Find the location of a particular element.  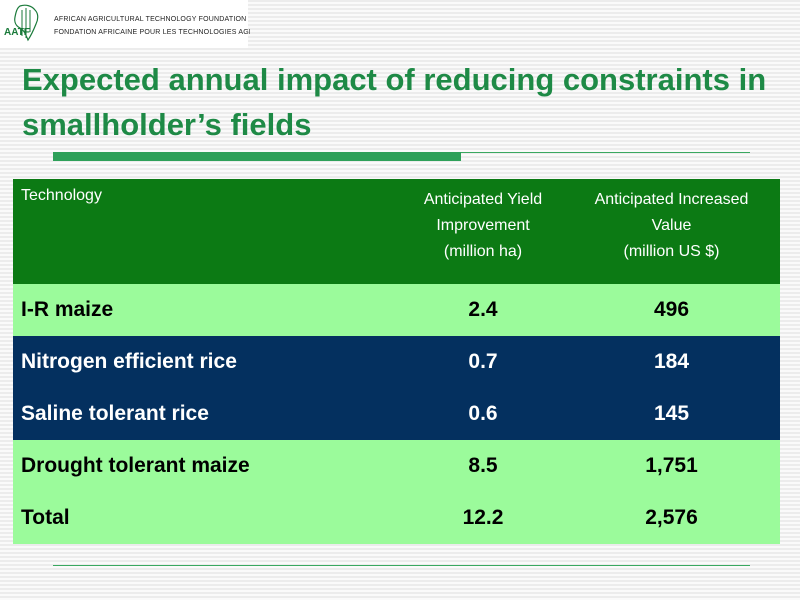

aatf-logo: AATF is located at coordinates (21, 23).